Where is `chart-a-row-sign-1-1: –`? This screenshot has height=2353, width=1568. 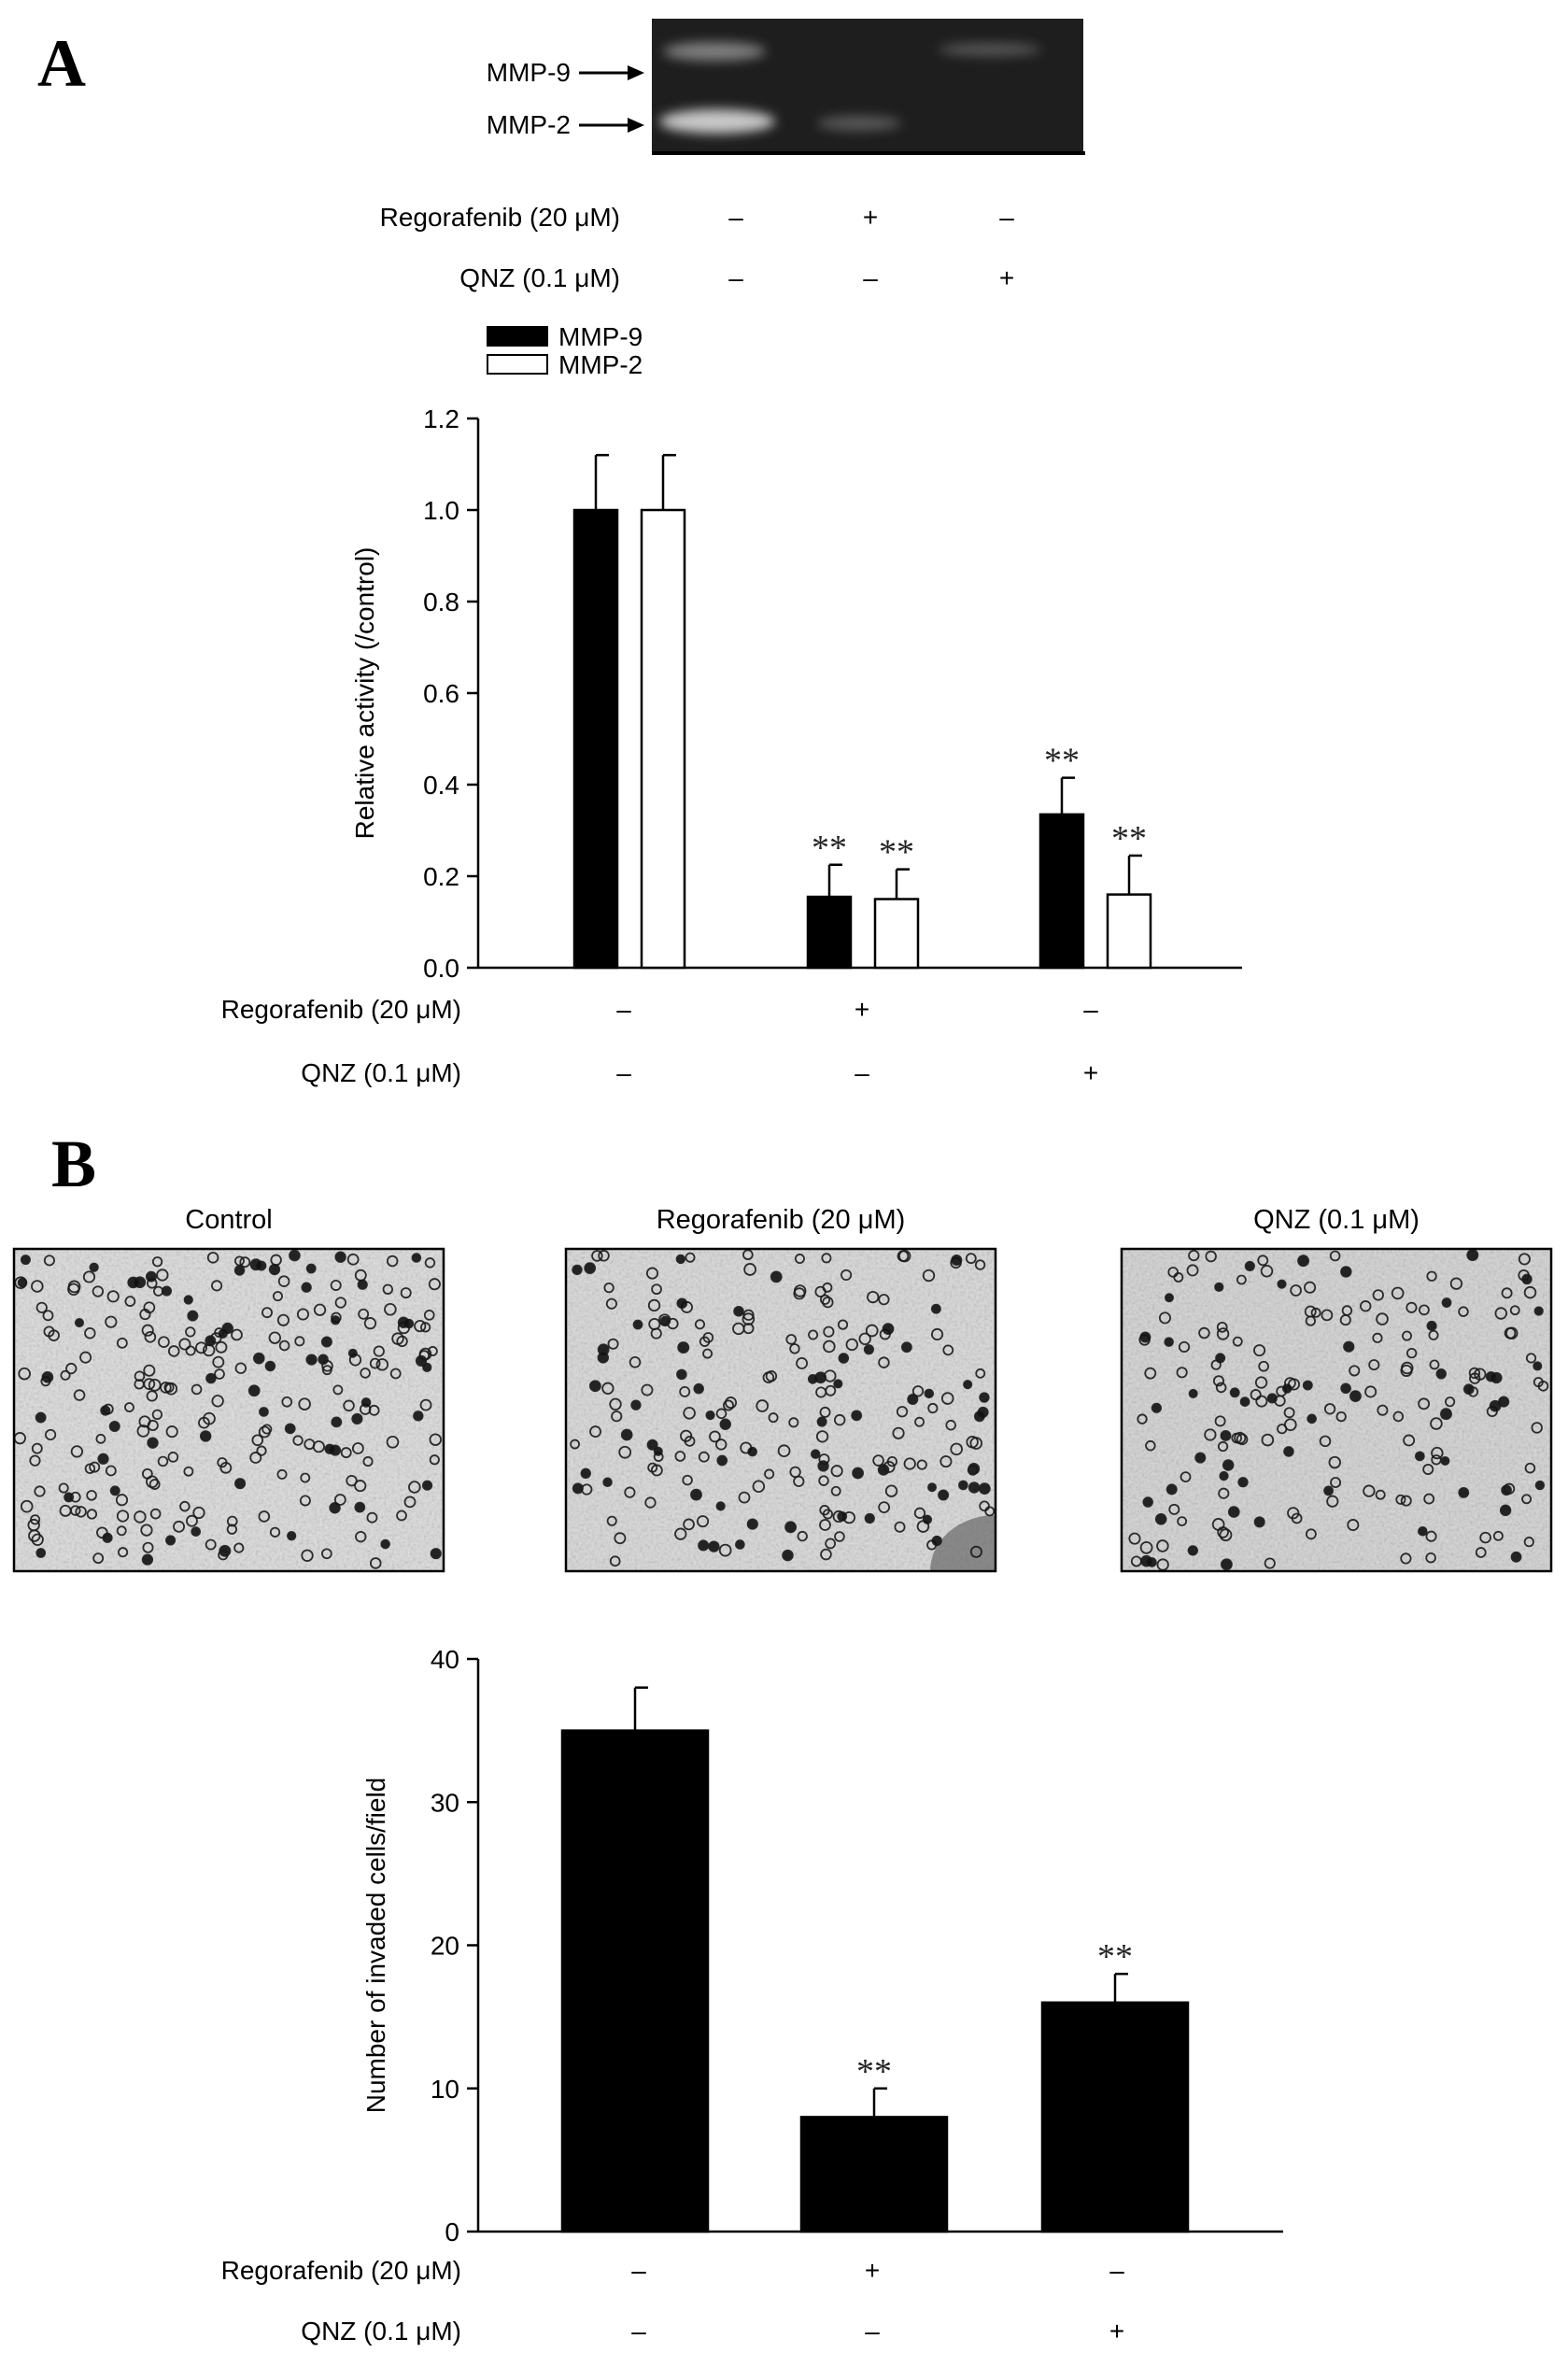 chart-a-row-sign-1-1: – is located at coordinates (862, 1072).